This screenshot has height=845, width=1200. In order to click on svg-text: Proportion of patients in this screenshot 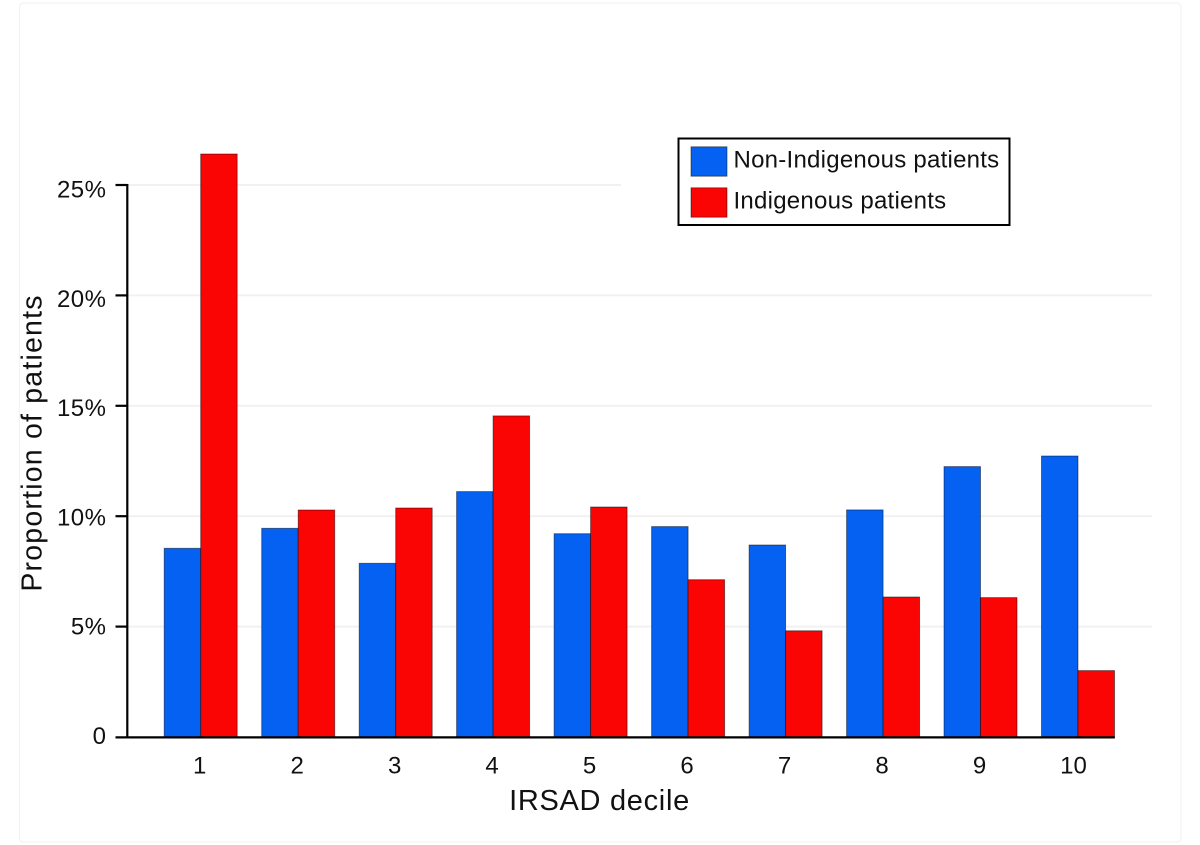, I will do `click(33, 442)`.